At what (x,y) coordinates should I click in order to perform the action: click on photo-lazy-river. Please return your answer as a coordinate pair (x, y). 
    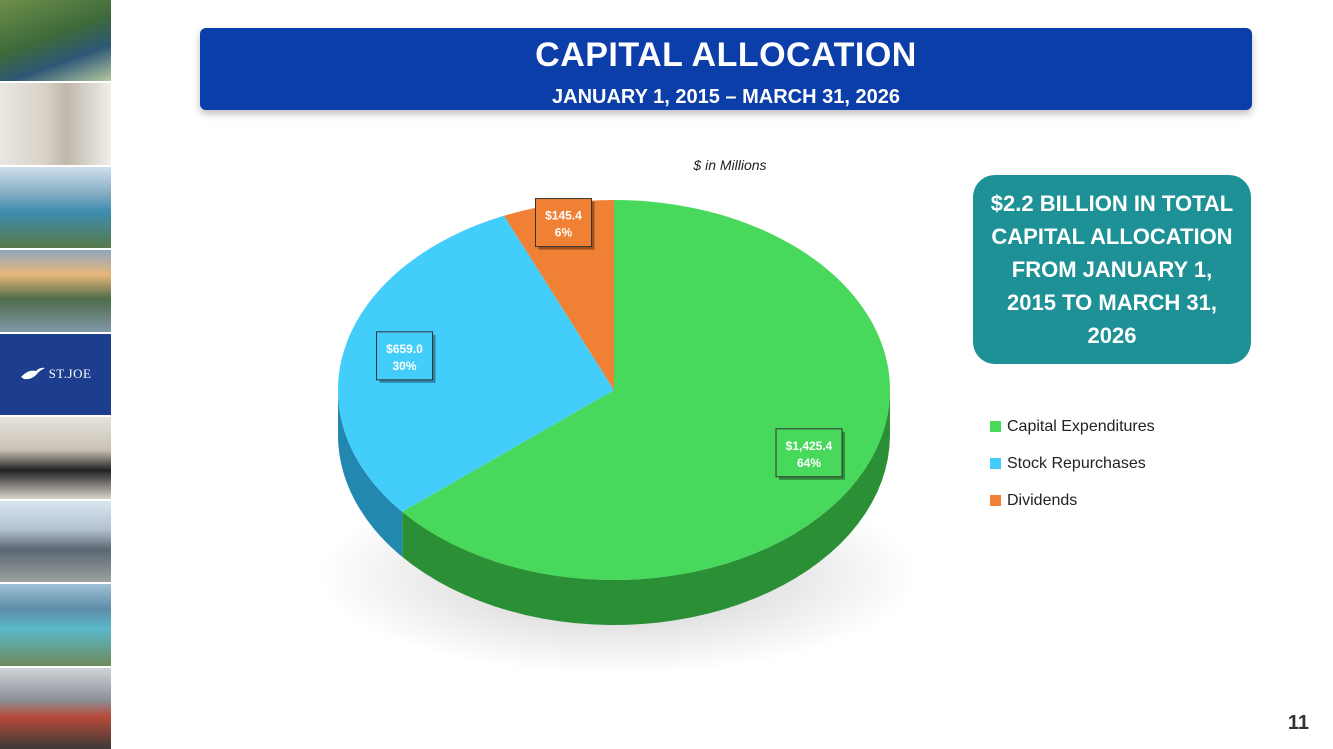
    Looking at the image, I should click on (55, 626).